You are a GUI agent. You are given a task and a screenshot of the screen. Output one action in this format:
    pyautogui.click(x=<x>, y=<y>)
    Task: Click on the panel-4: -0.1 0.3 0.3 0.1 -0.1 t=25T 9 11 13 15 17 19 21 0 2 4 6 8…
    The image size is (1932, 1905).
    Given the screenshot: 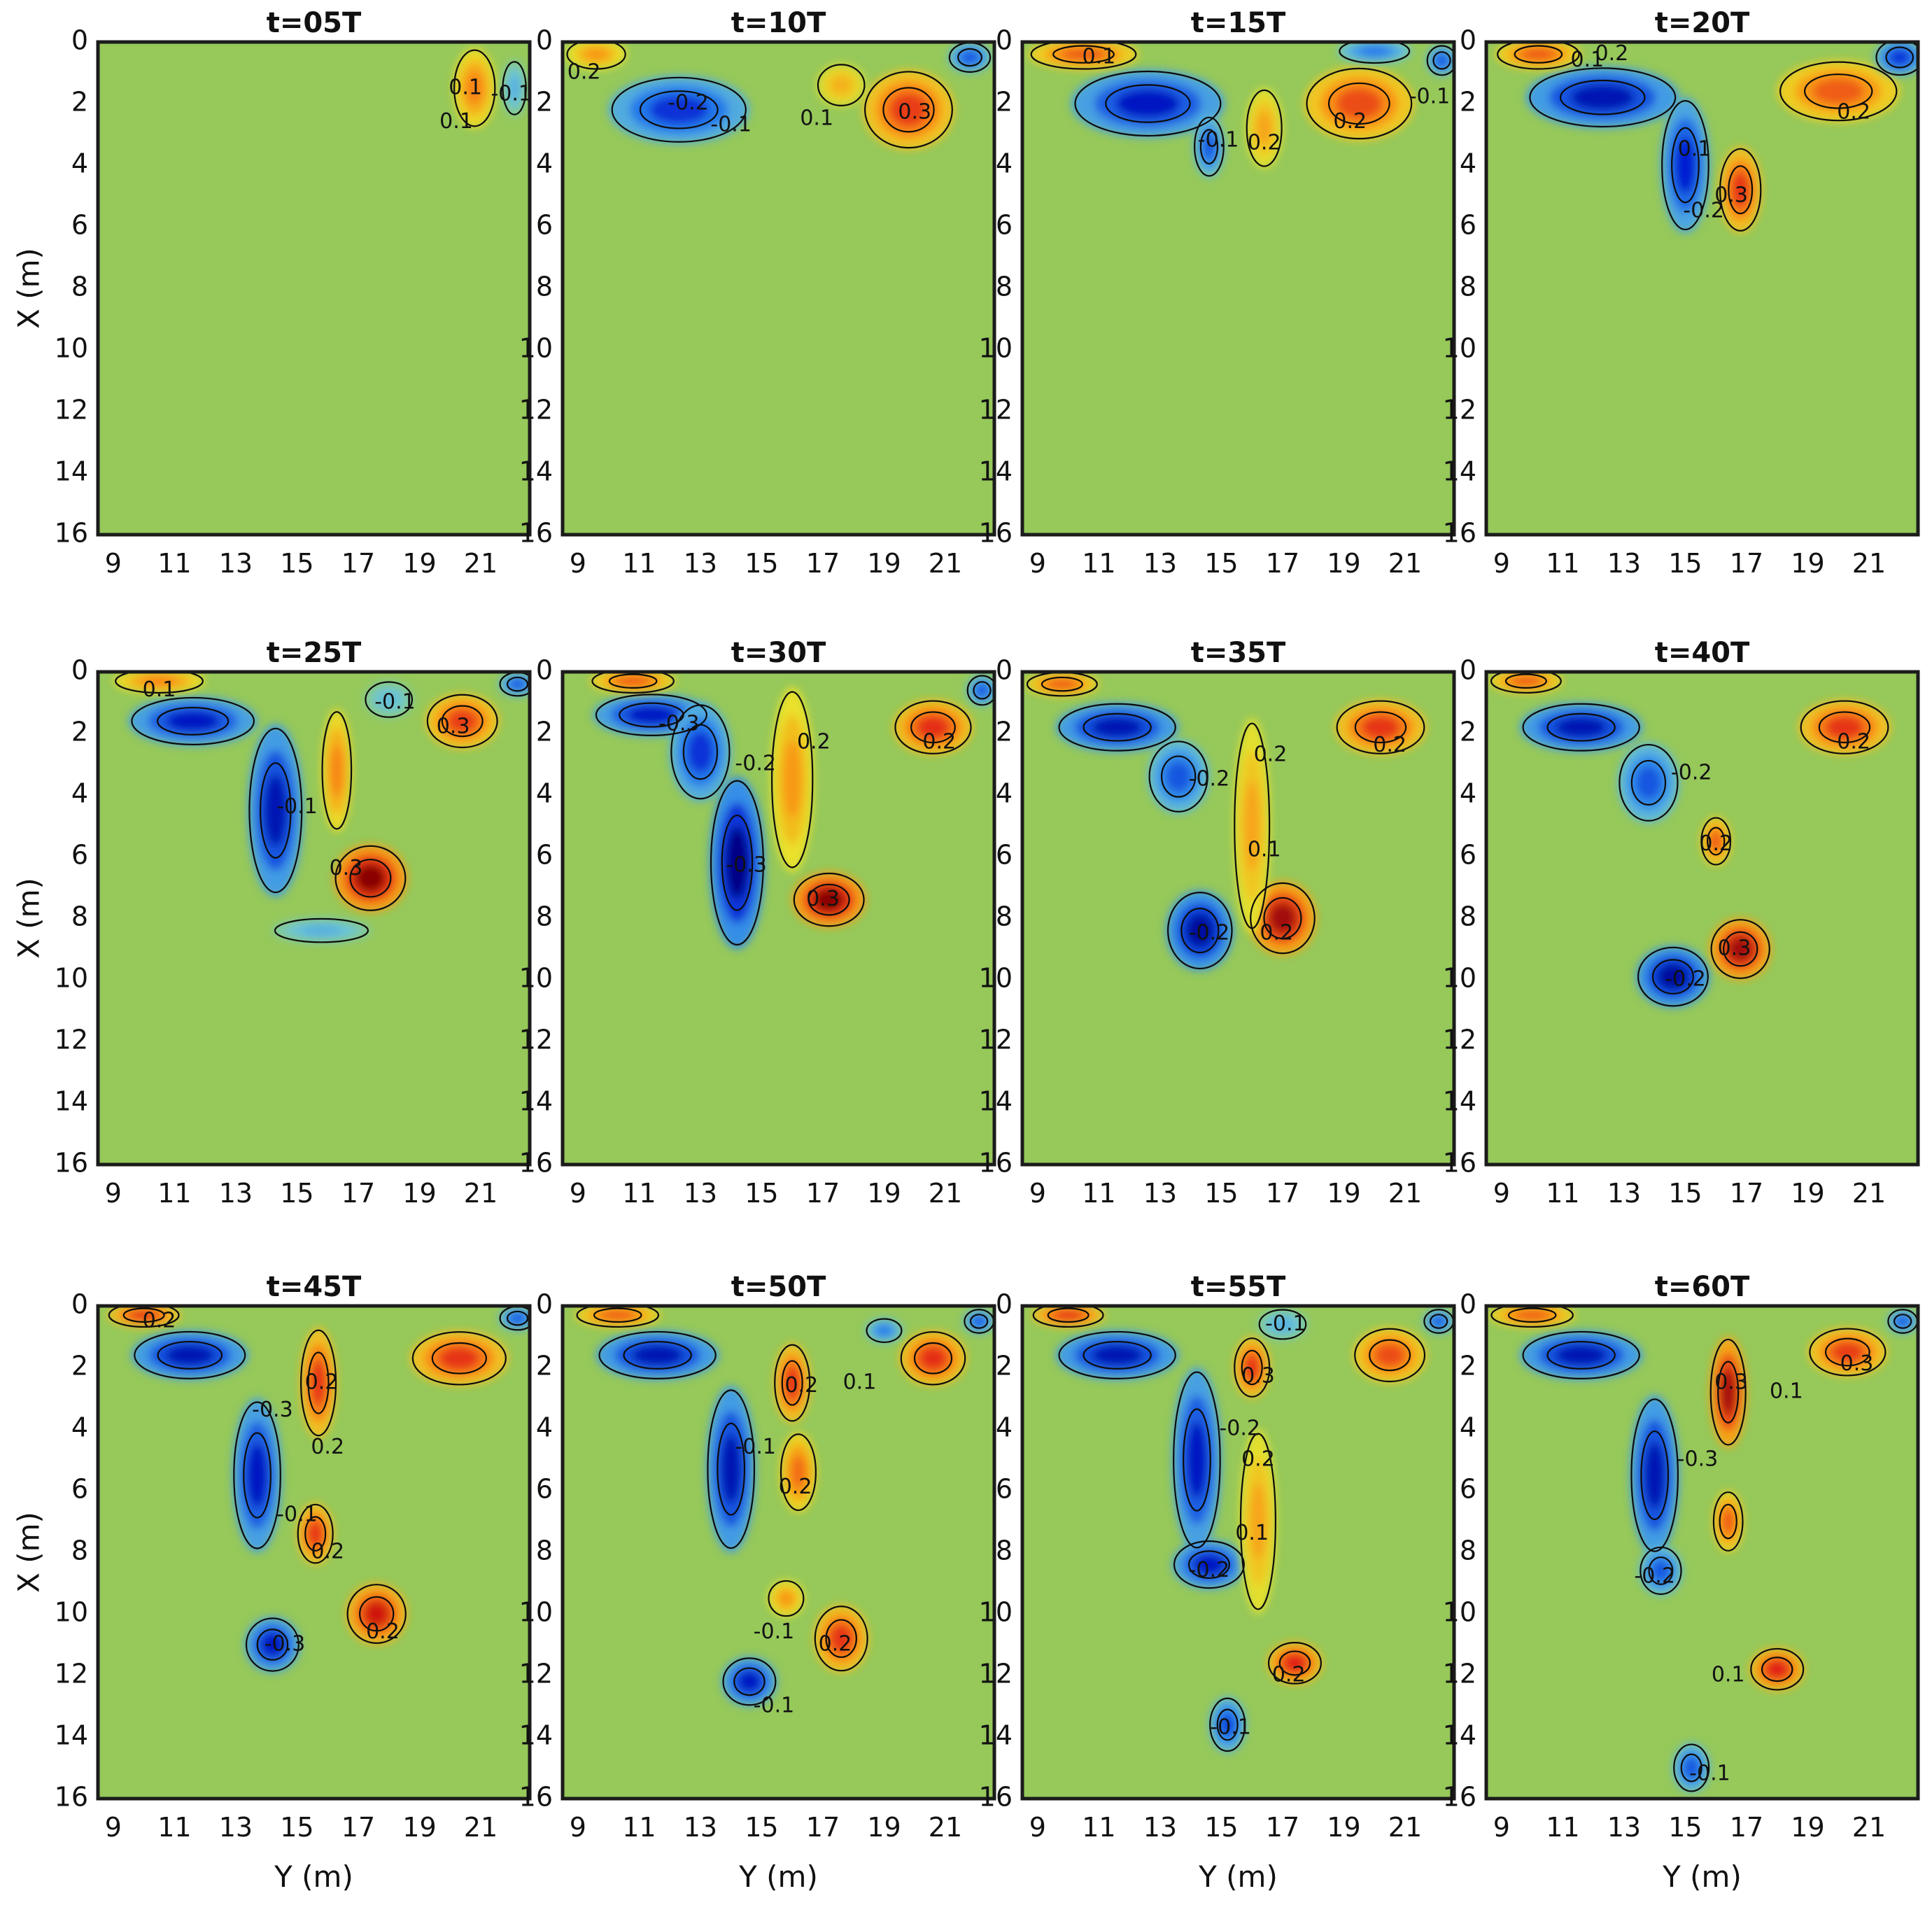 What is the action you would take?
    pyautogui.click(x=294, y=923)
    